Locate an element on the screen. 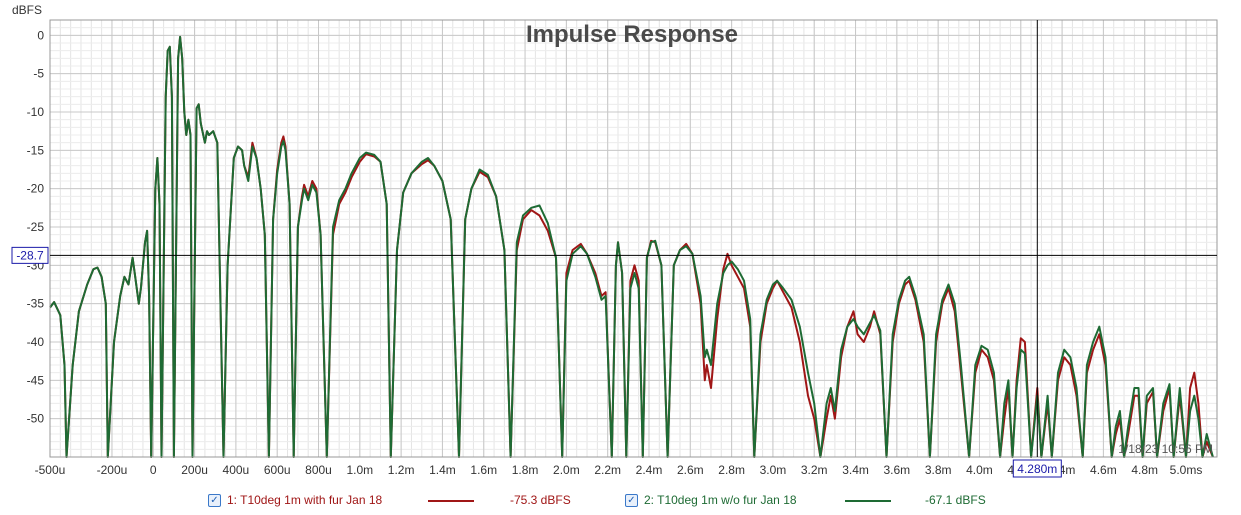 The image size is (1241, 515). series-1-checkbox: ✓ is located at coordinates (214, 500).